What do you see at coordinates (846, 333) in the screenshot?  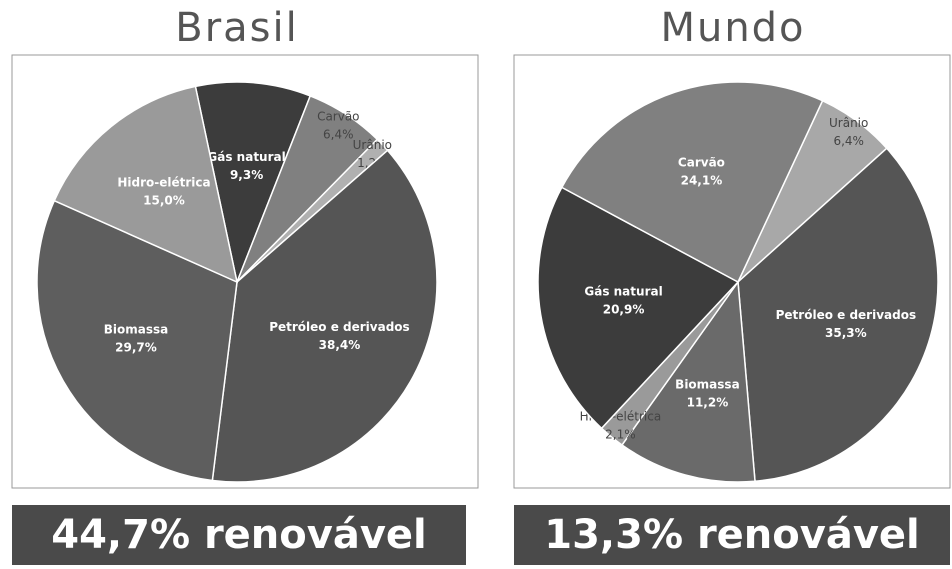 I see `slice-value: 35,3%` at bounding box center [846, 333].